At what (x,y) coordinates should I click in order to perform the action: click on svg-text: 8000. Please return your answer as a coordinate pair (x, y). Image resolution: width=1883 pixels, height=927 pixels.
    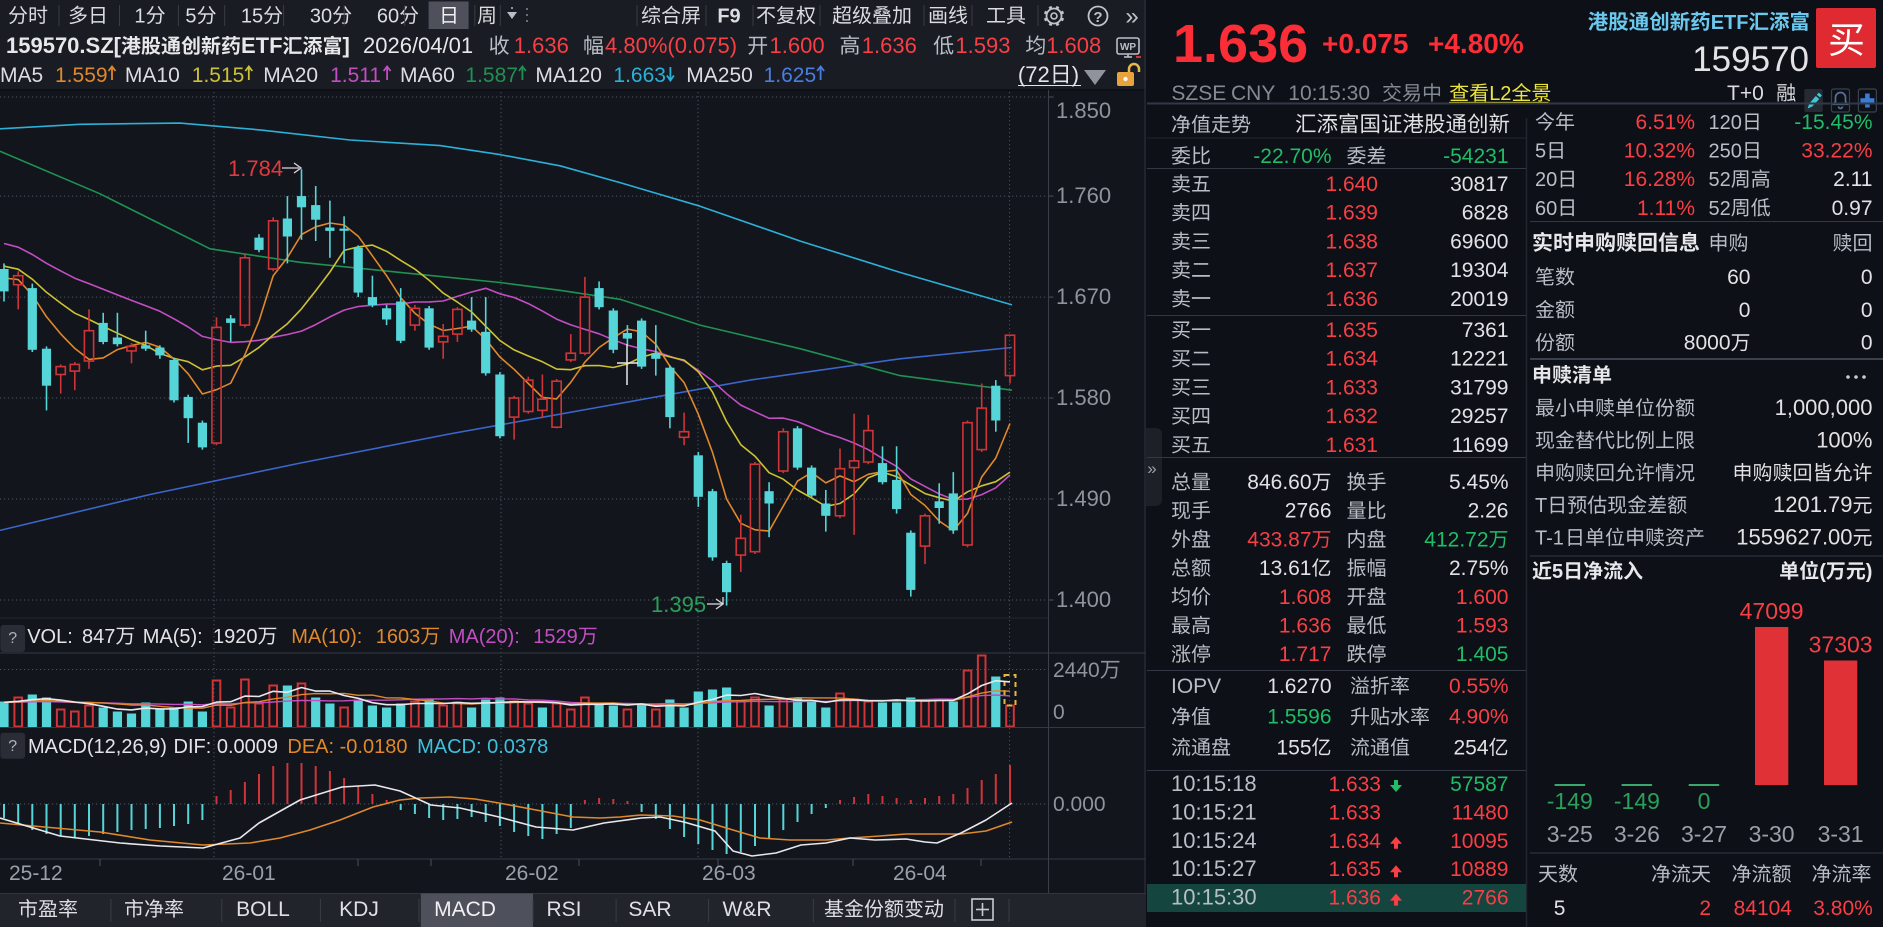
    Looking at the image, I should click on (1707, 343).